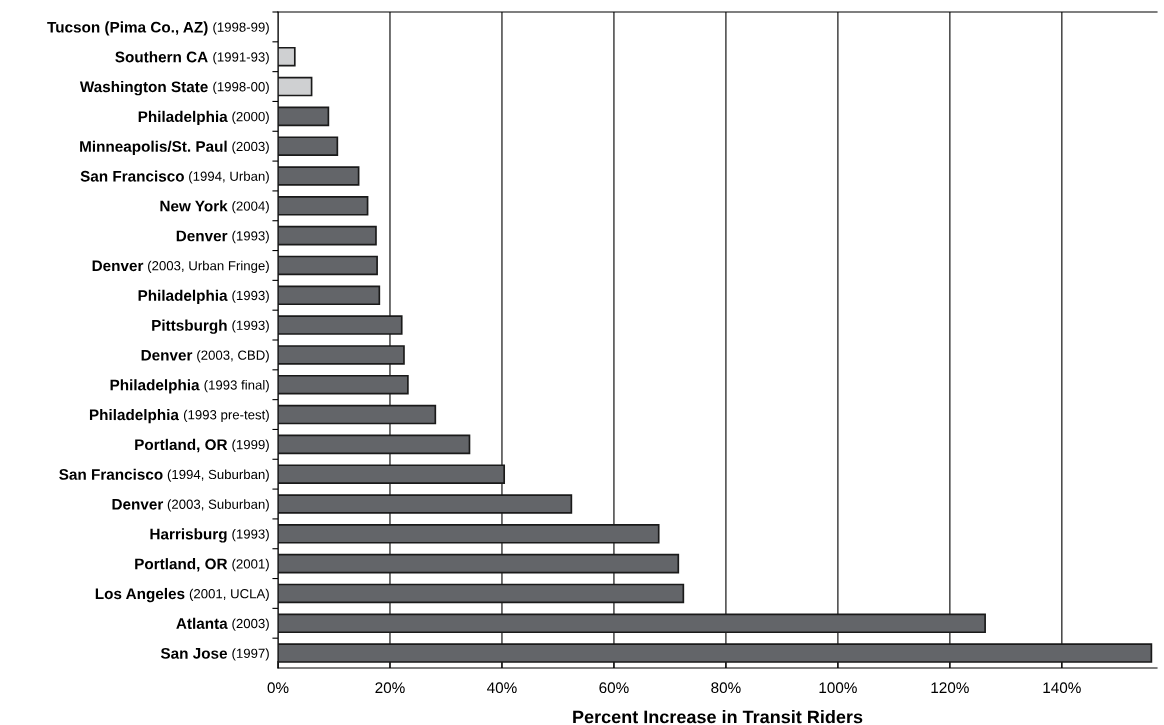 The width and height of the screenshot is (1164, 725). I want to click on x-axis-title: Percent Increase in Transit Riders, so click(718, 717).